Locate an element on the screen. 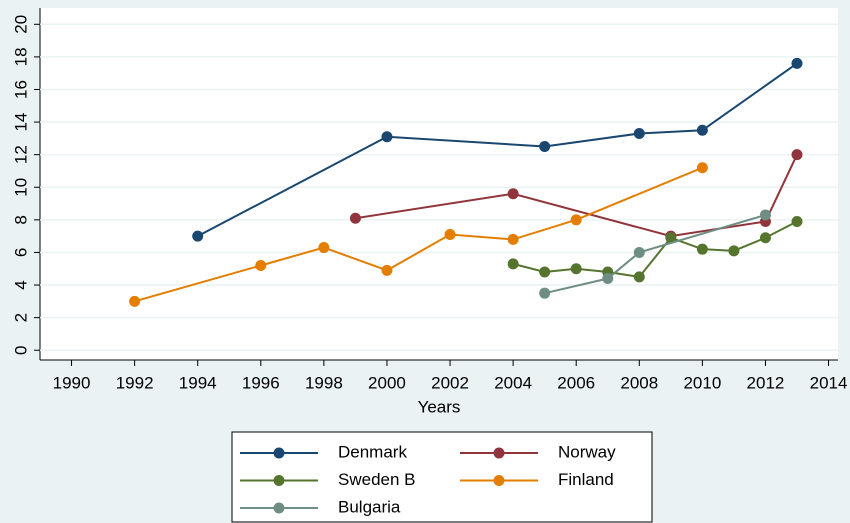  y-tick-label: 8 is located at coordinates (20, 219).